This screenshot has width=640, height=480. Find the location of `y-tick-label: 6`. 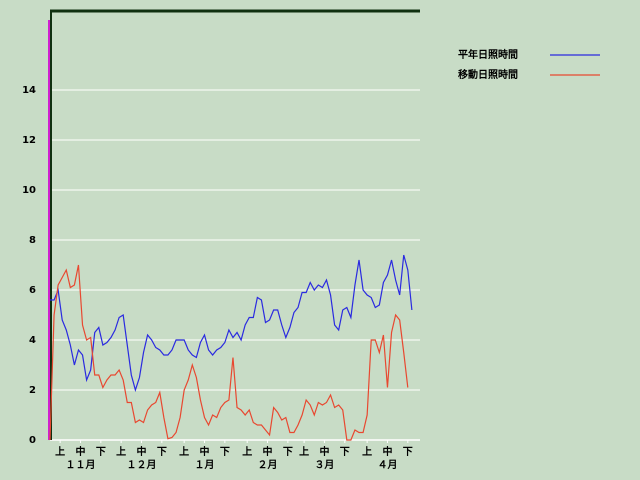

y-tick-label: 6 is located at coordinates (32, 290).